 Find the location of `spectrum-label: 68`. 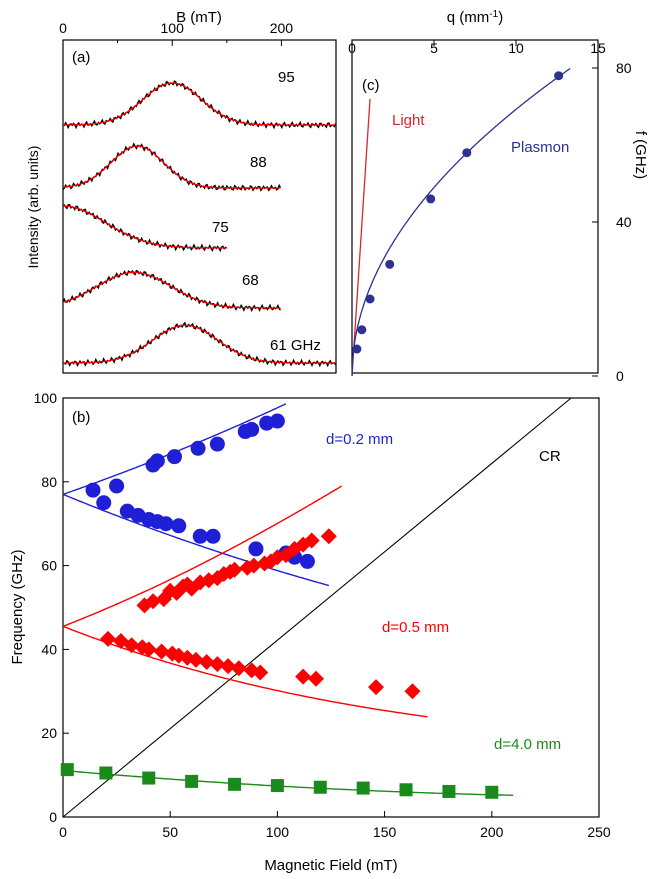

spectrum-label: 68 is located at coordinates (250, 280).